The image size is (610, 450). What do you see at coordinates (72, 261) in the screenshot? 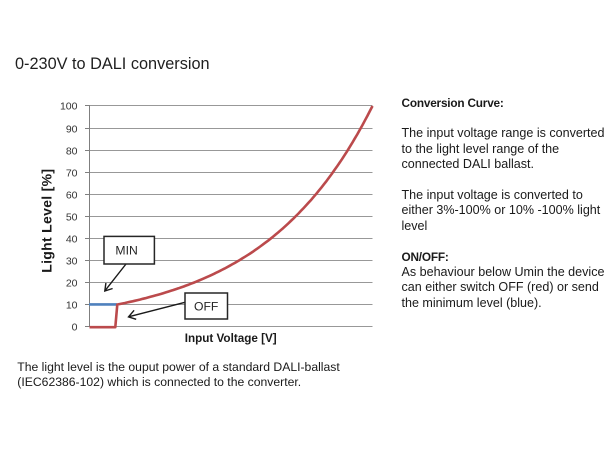
I see `svg-text: 30` at bounding box center [72, 261].